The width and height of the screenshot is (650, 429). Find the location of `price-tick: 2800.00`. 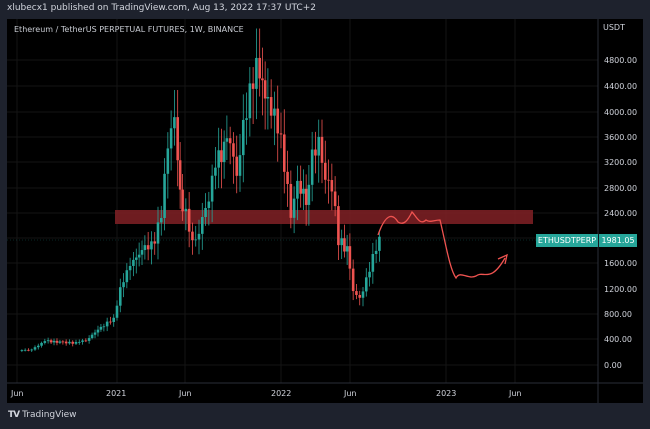

price-tick: 2800.00 is located at coordinates (621, 188).